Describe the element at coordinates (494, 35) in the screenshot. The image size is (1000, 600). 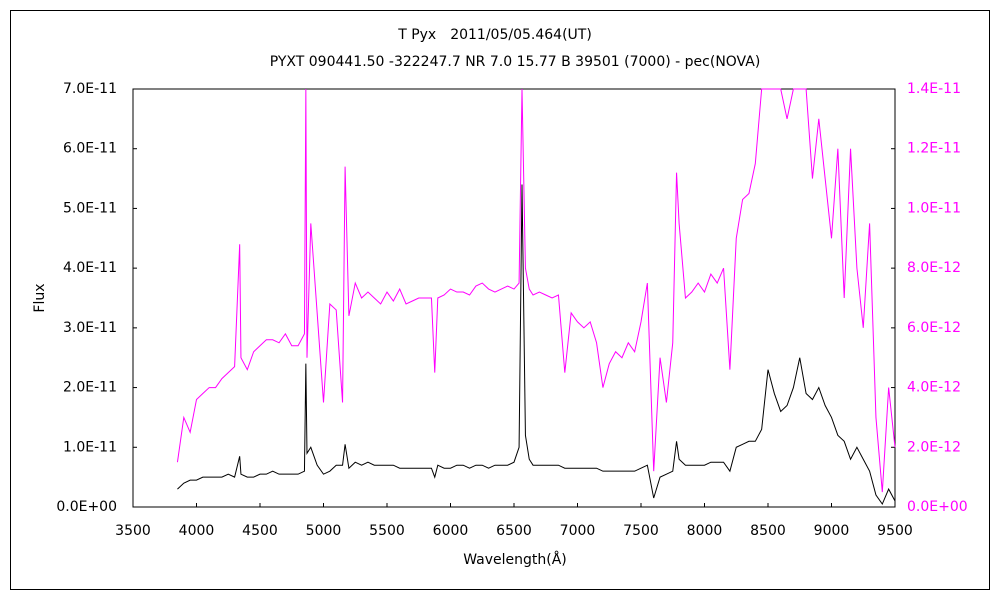
I see `chart-title: T Pyx 2011/05/05.464(UT)` at that location.